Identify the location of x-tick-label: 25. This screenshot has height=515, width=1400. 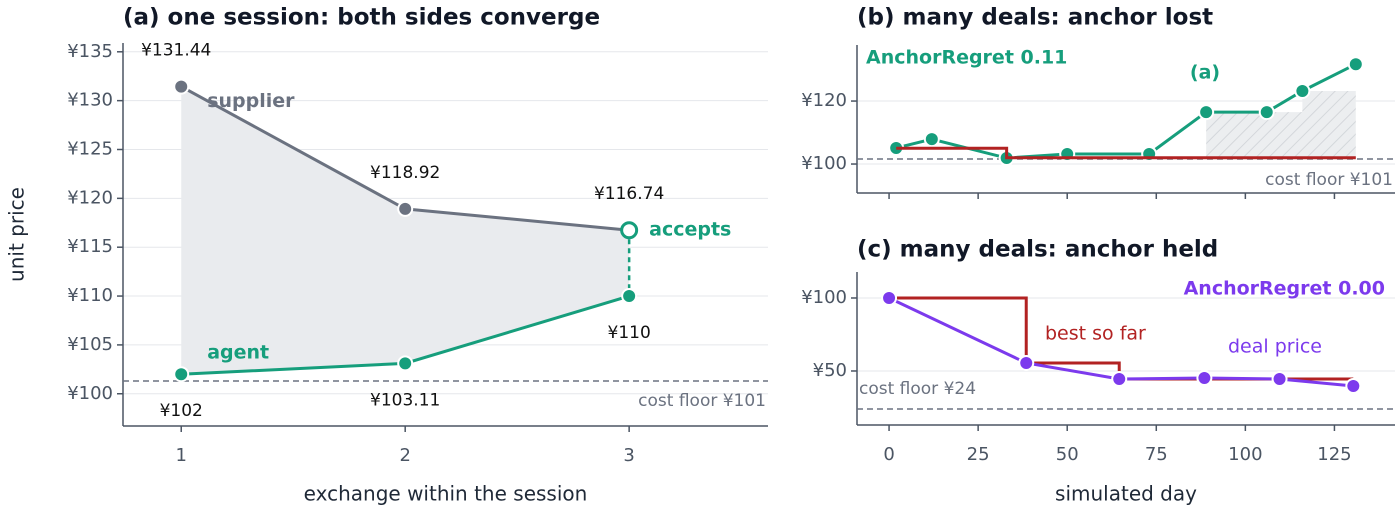
(978, 454).